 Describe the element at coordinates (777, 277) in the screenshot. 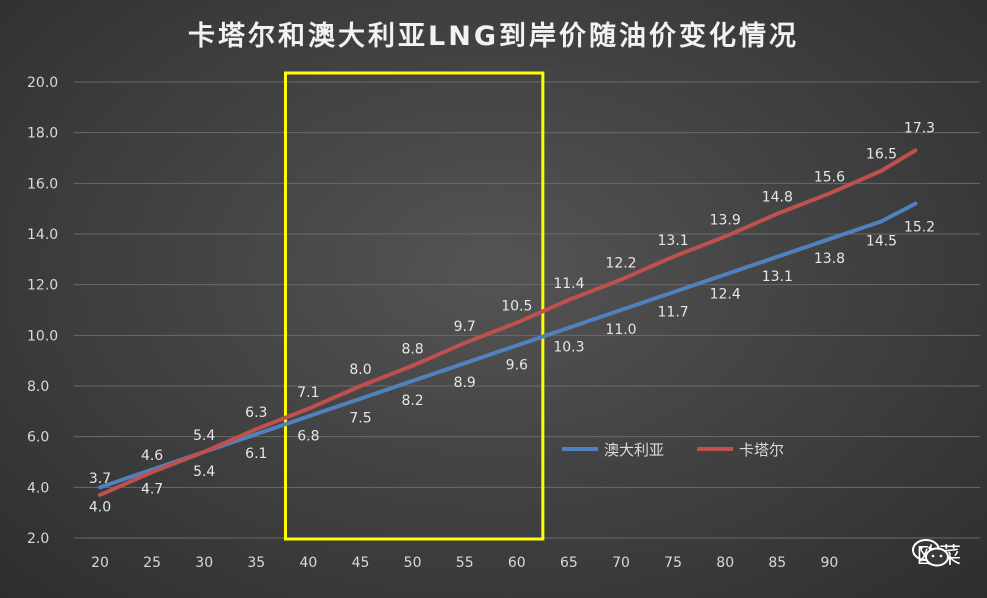

I see `data-label-australia: 13.1` at that location.